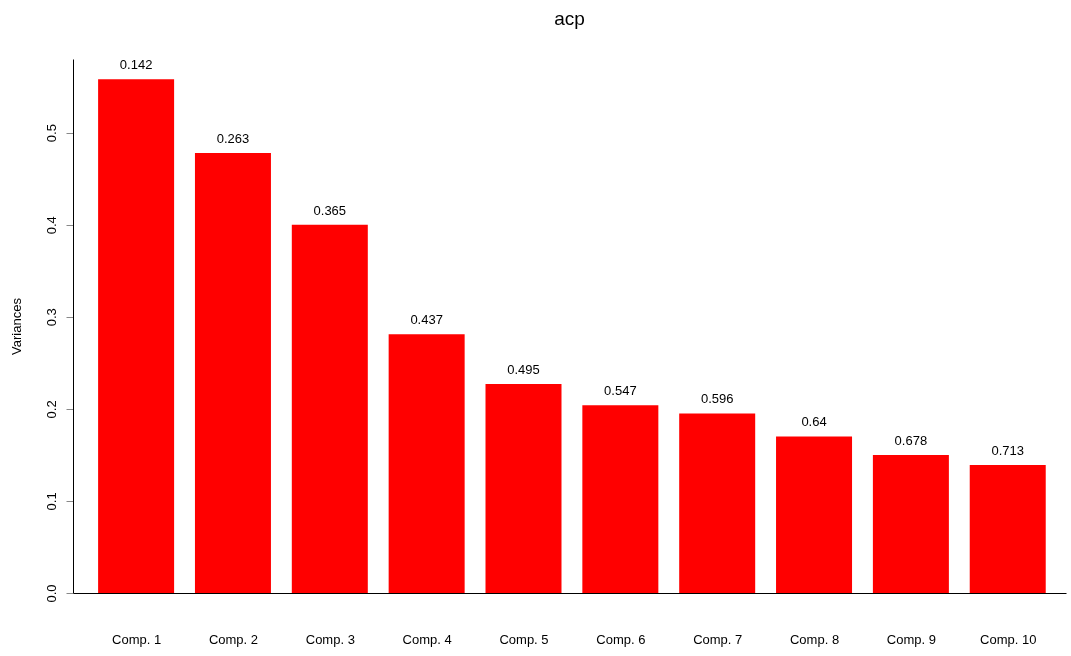 This screenshot has height=656, width=1071. What do you see at coordinates (1008, 639) in the screenshot?
I see `x-tick-label: Comp. 10` at bounding box center [1008, 639].